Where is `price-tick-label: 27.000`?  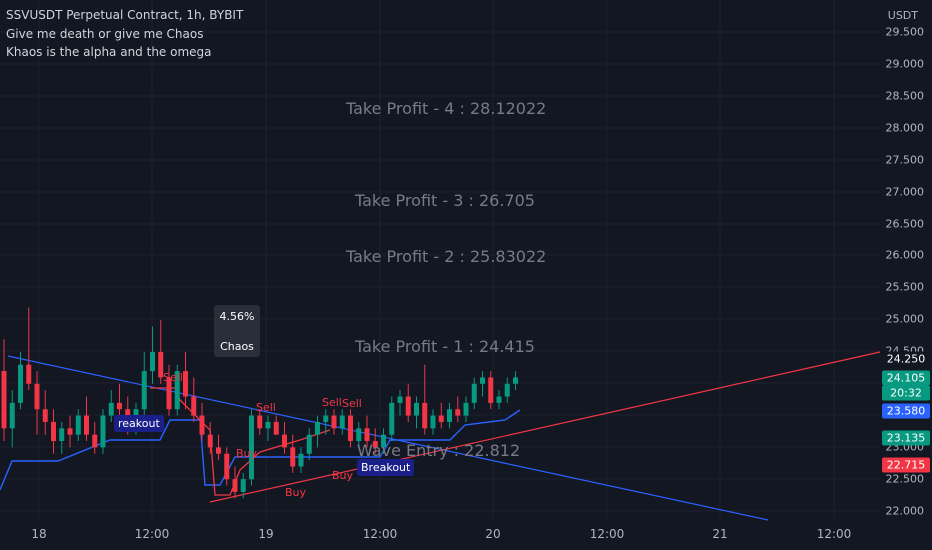
price-tick-label: 27.000 is located at coordinates (905, 192).